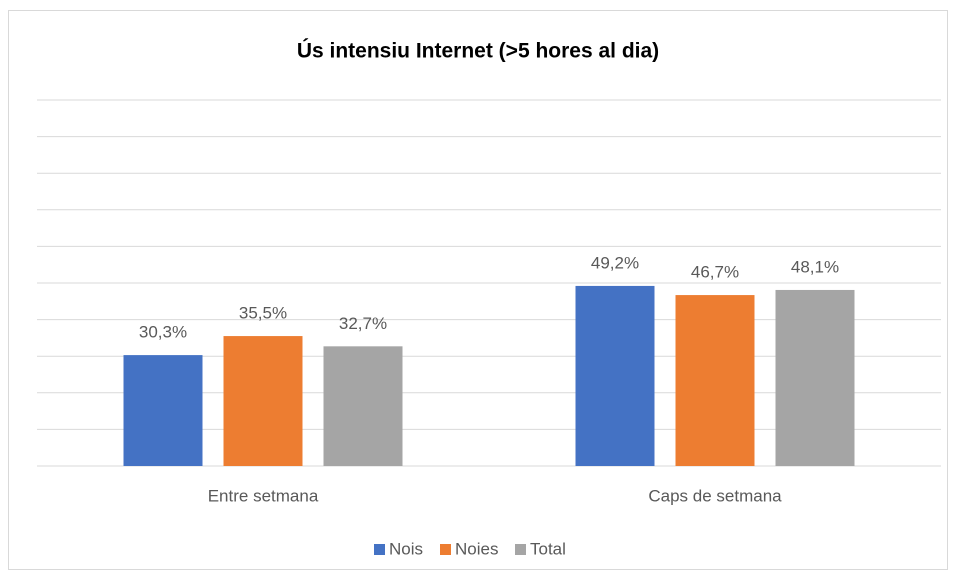 The image size is (957, 580). I want to click on data-label: 32,7%, so click(363, 323).